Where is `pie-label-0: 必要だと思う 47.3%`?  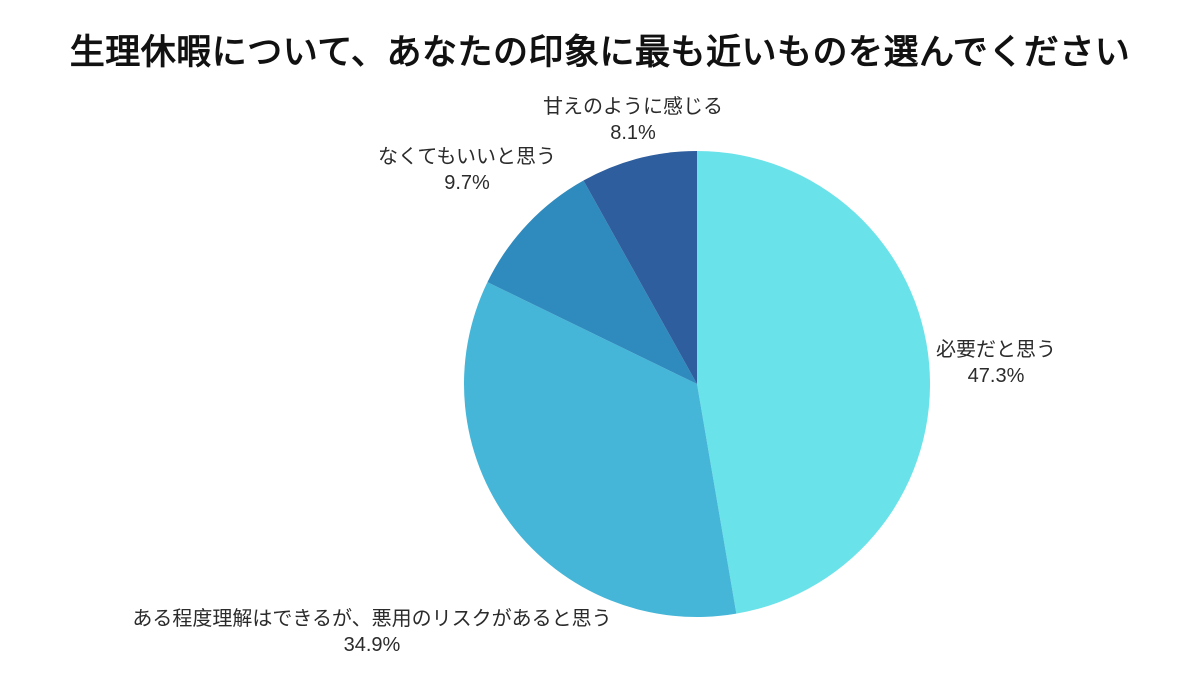 pie-label-0: 必要だと思う 47.3% is located at coordinates (996, 363).